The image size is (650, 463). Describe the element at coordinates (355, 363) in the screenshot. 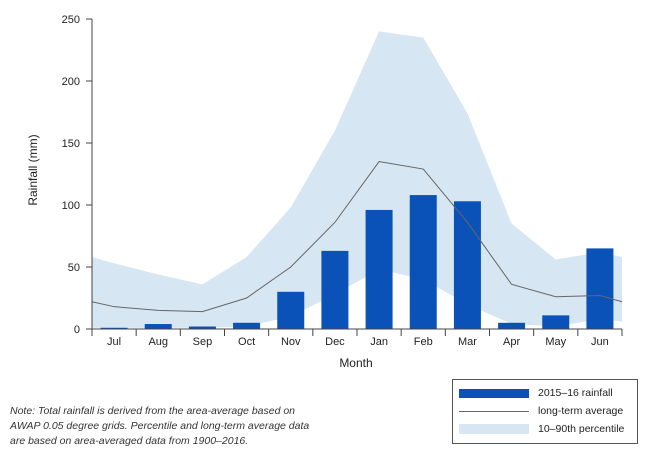

I see `x-axis-label: Month` at that location.